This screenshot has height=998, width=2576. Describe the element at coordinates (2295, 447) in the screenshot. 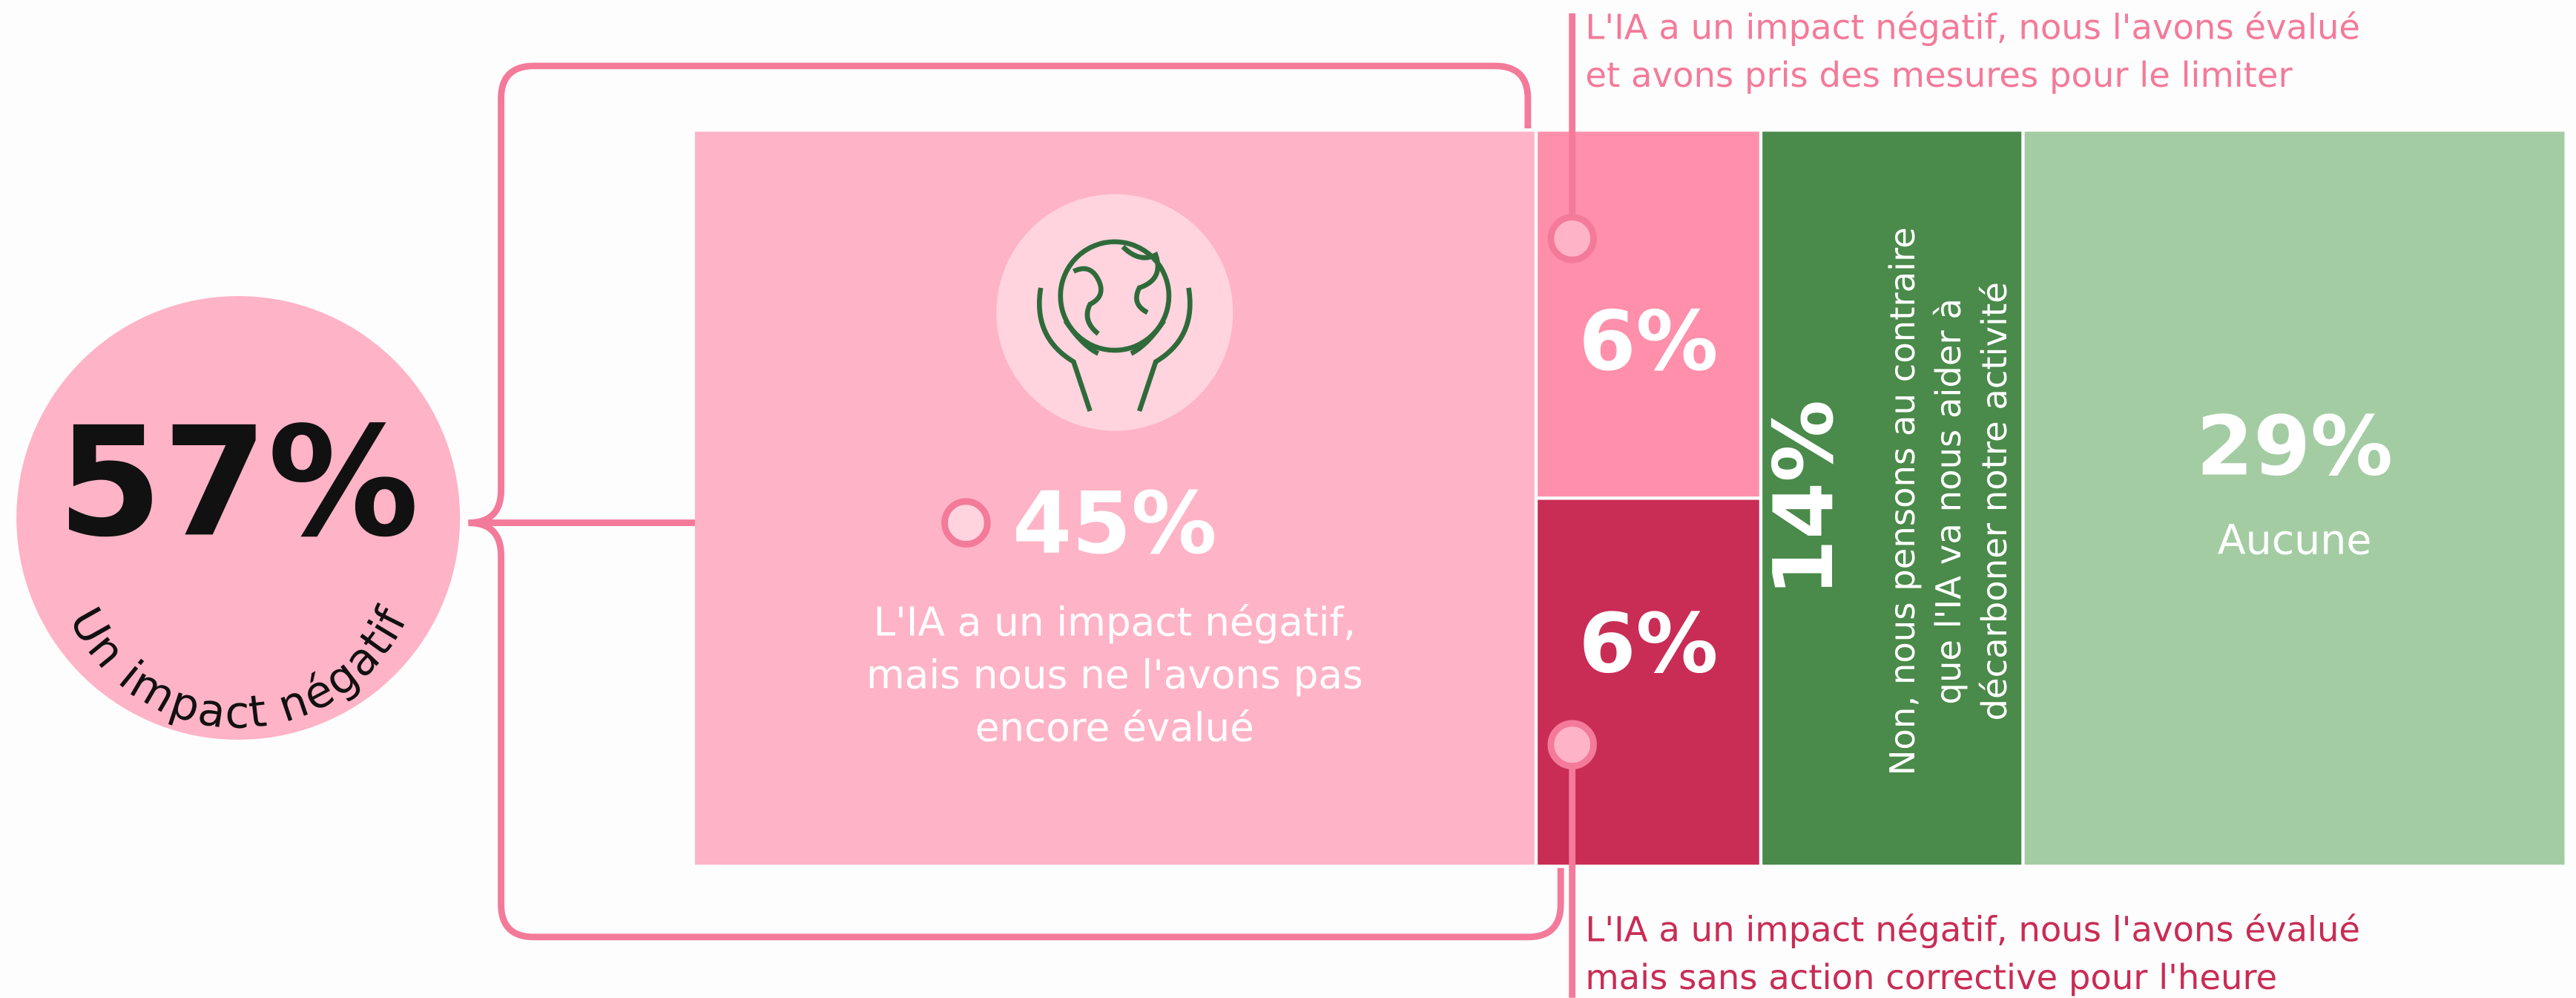

I see `value-label: 29%` at that location.